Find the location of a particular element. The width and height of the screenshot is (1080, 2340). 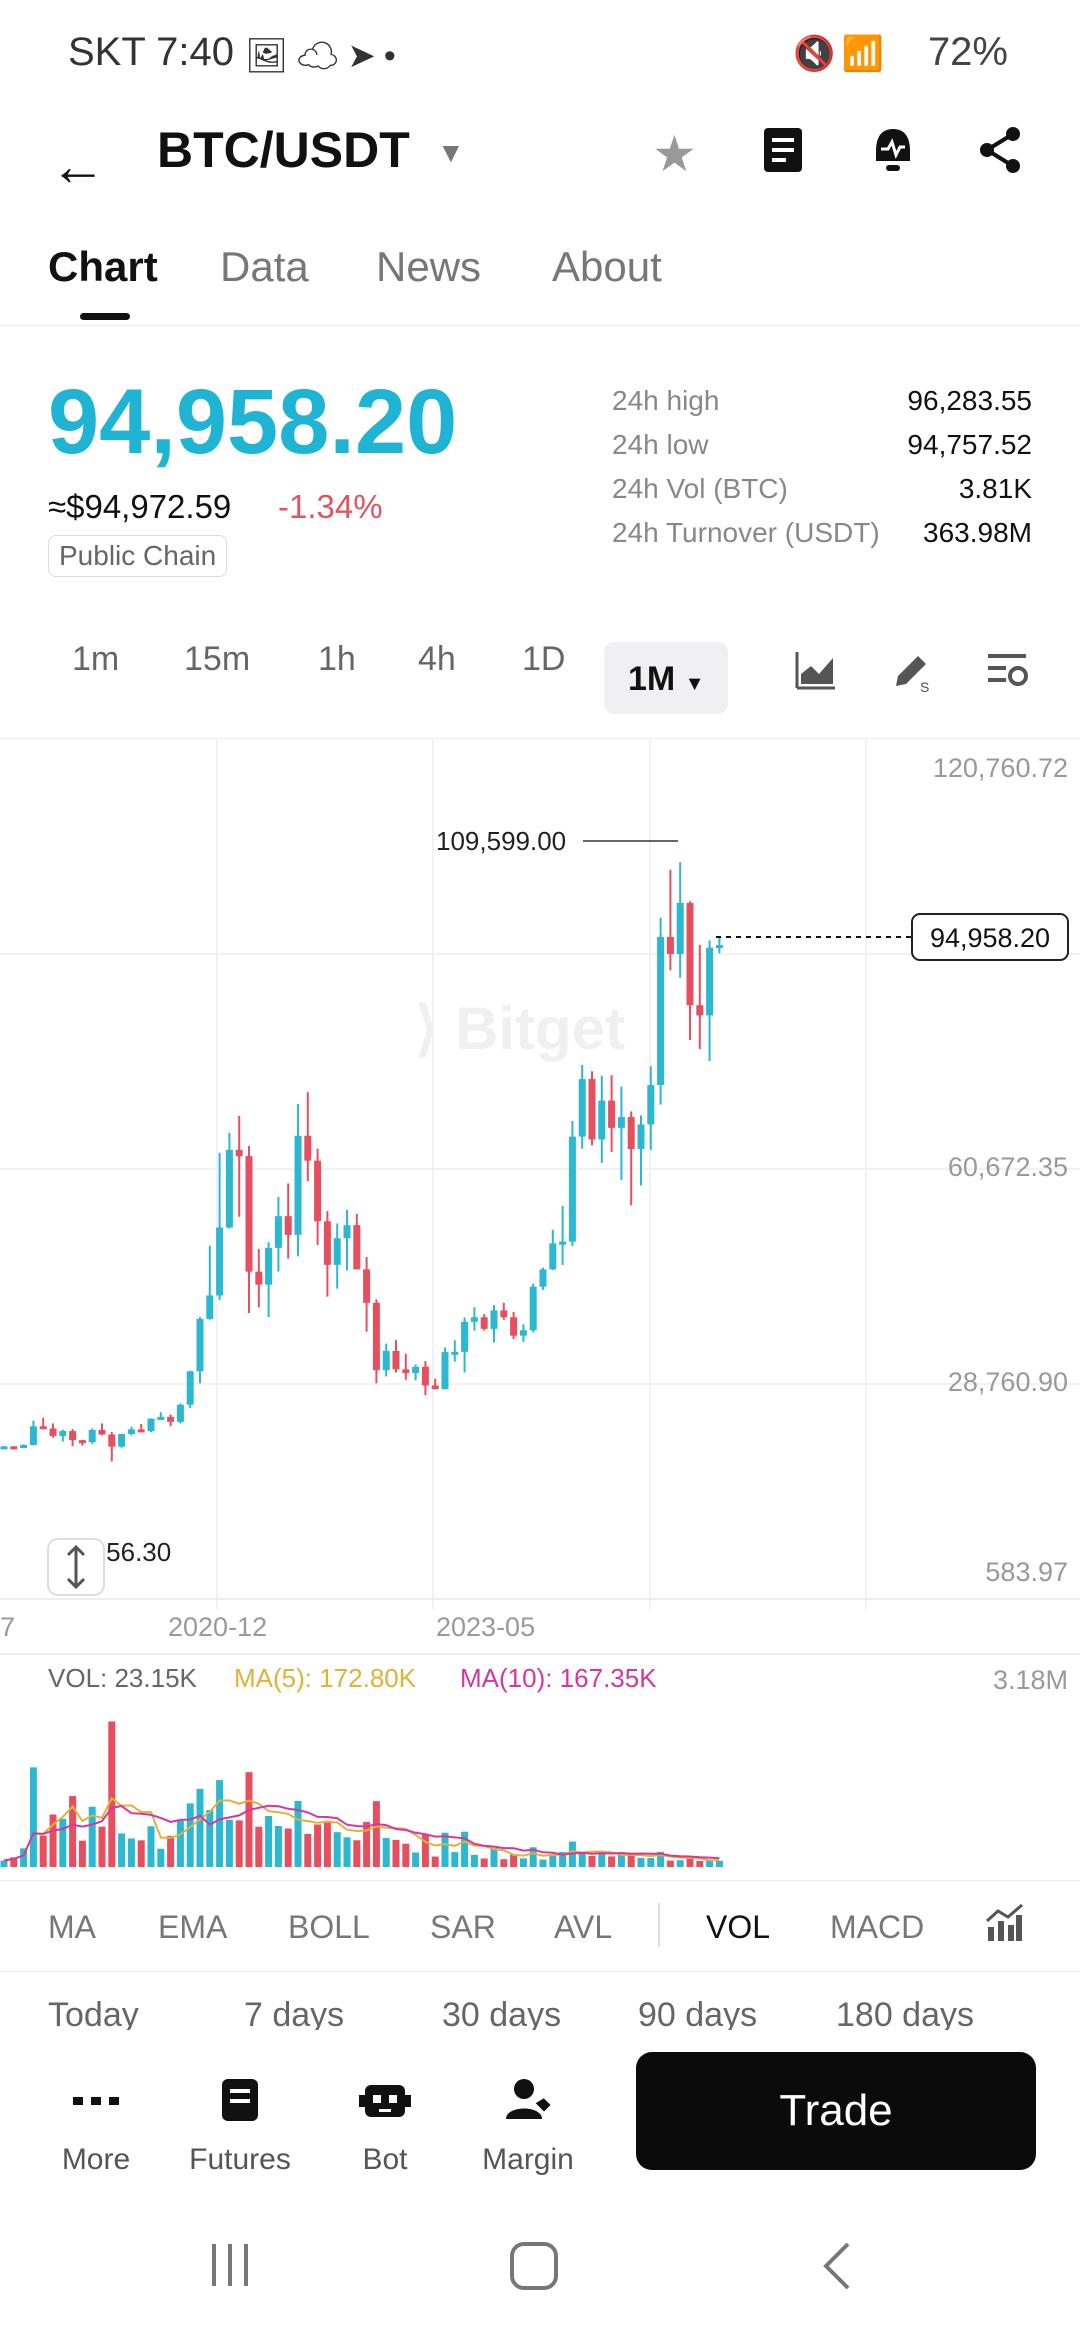

trade-button: Trade is located at coordinates (836, 2111).